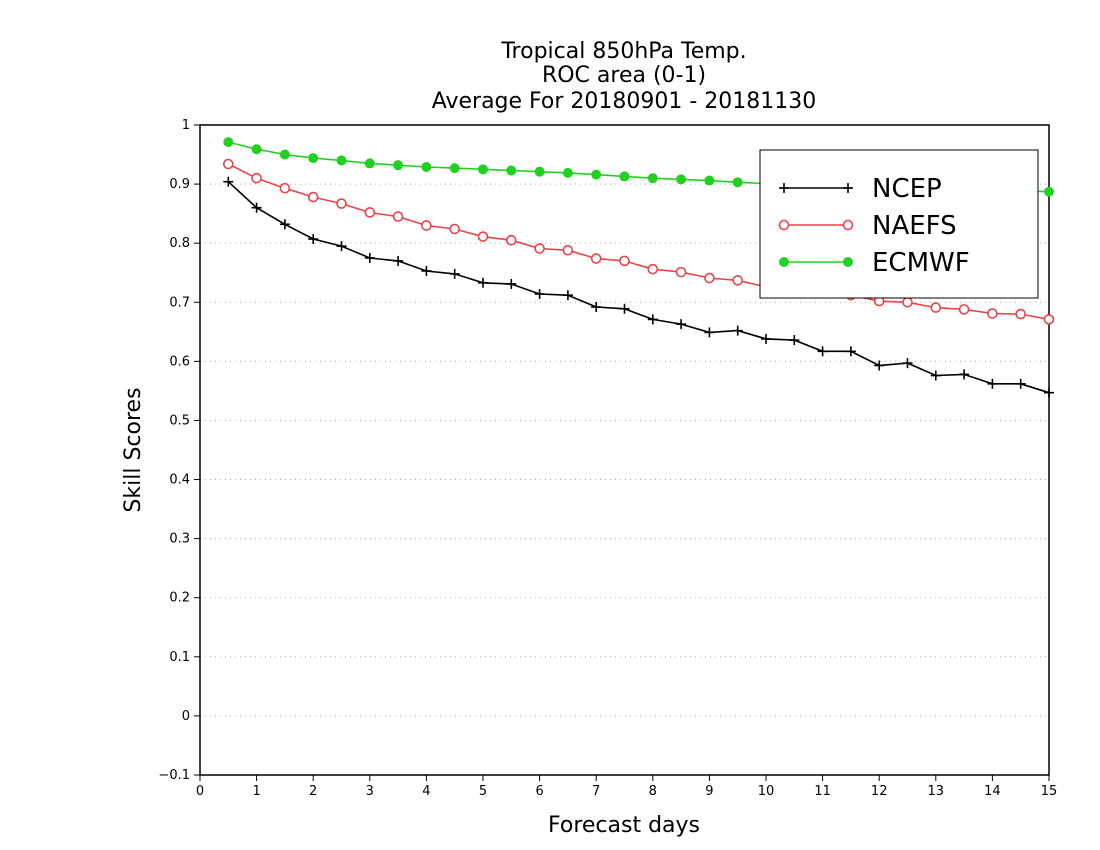  Describe the element at coordinates (179, 598) in the screenshot. I see `y-tick-label: 0.2` at that location.